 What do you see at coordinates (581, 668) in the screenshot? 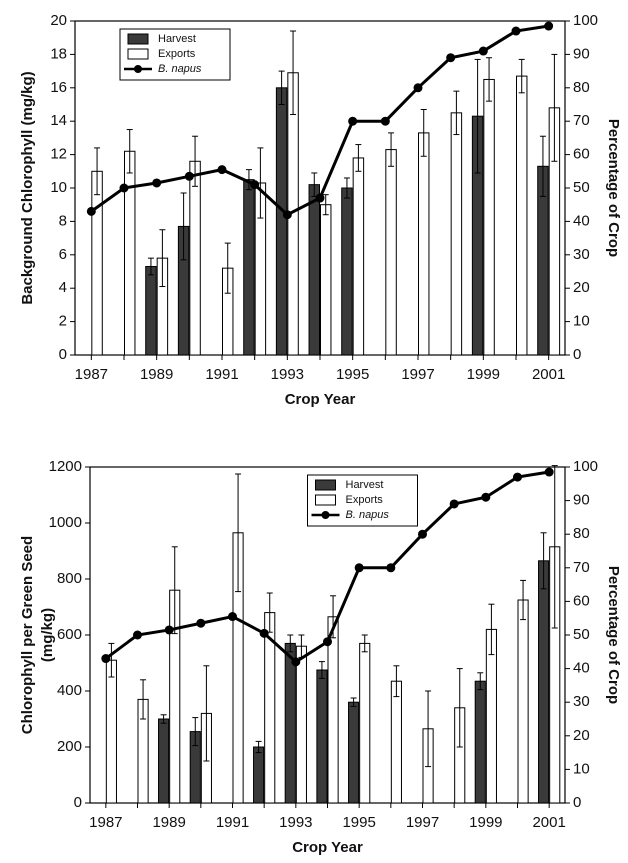
I see `y2-tick-label: 40` at bounding box center [581, 668].